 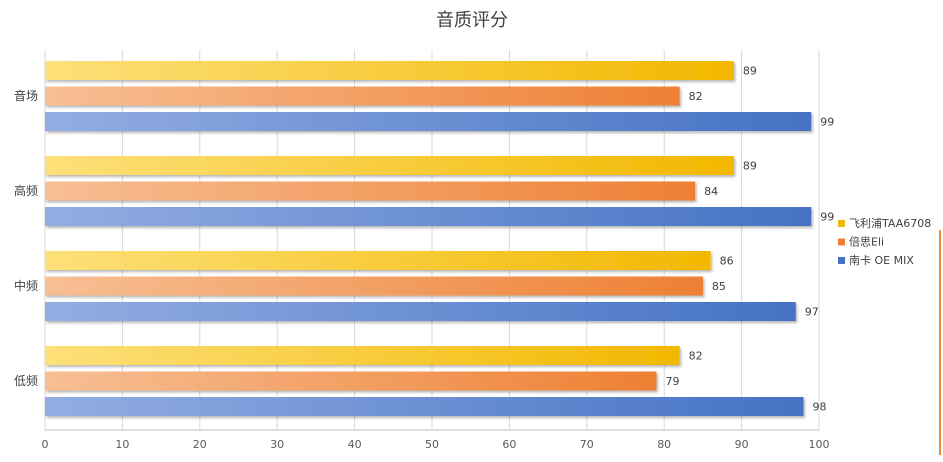 What do you see at coordinates (432, 444) in the screenshot?
I see `x-tick-label: 50` at bounding box center [432, 444].